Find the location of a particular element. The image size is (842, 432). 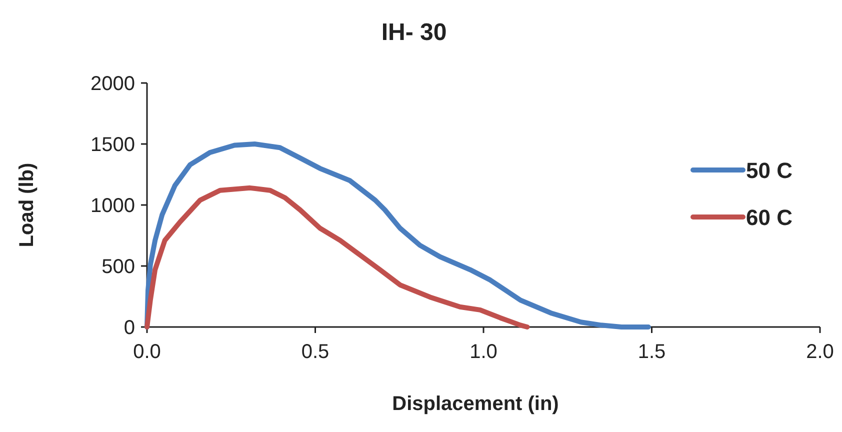

y-tick-label: 1500 is located at coordinates (112, 145).